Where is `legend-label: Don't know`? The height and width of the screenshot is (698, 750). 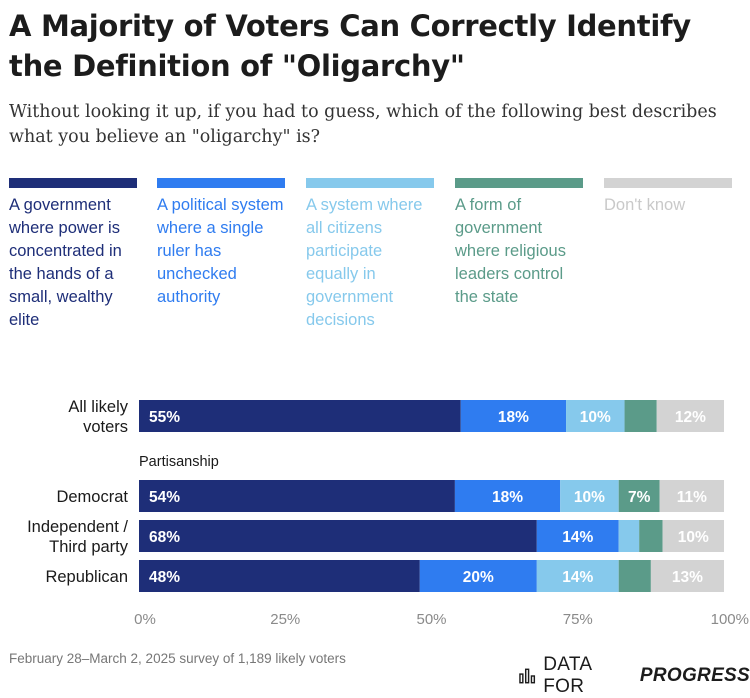
legend-label: Don't know is located at coordinates (645, 205).